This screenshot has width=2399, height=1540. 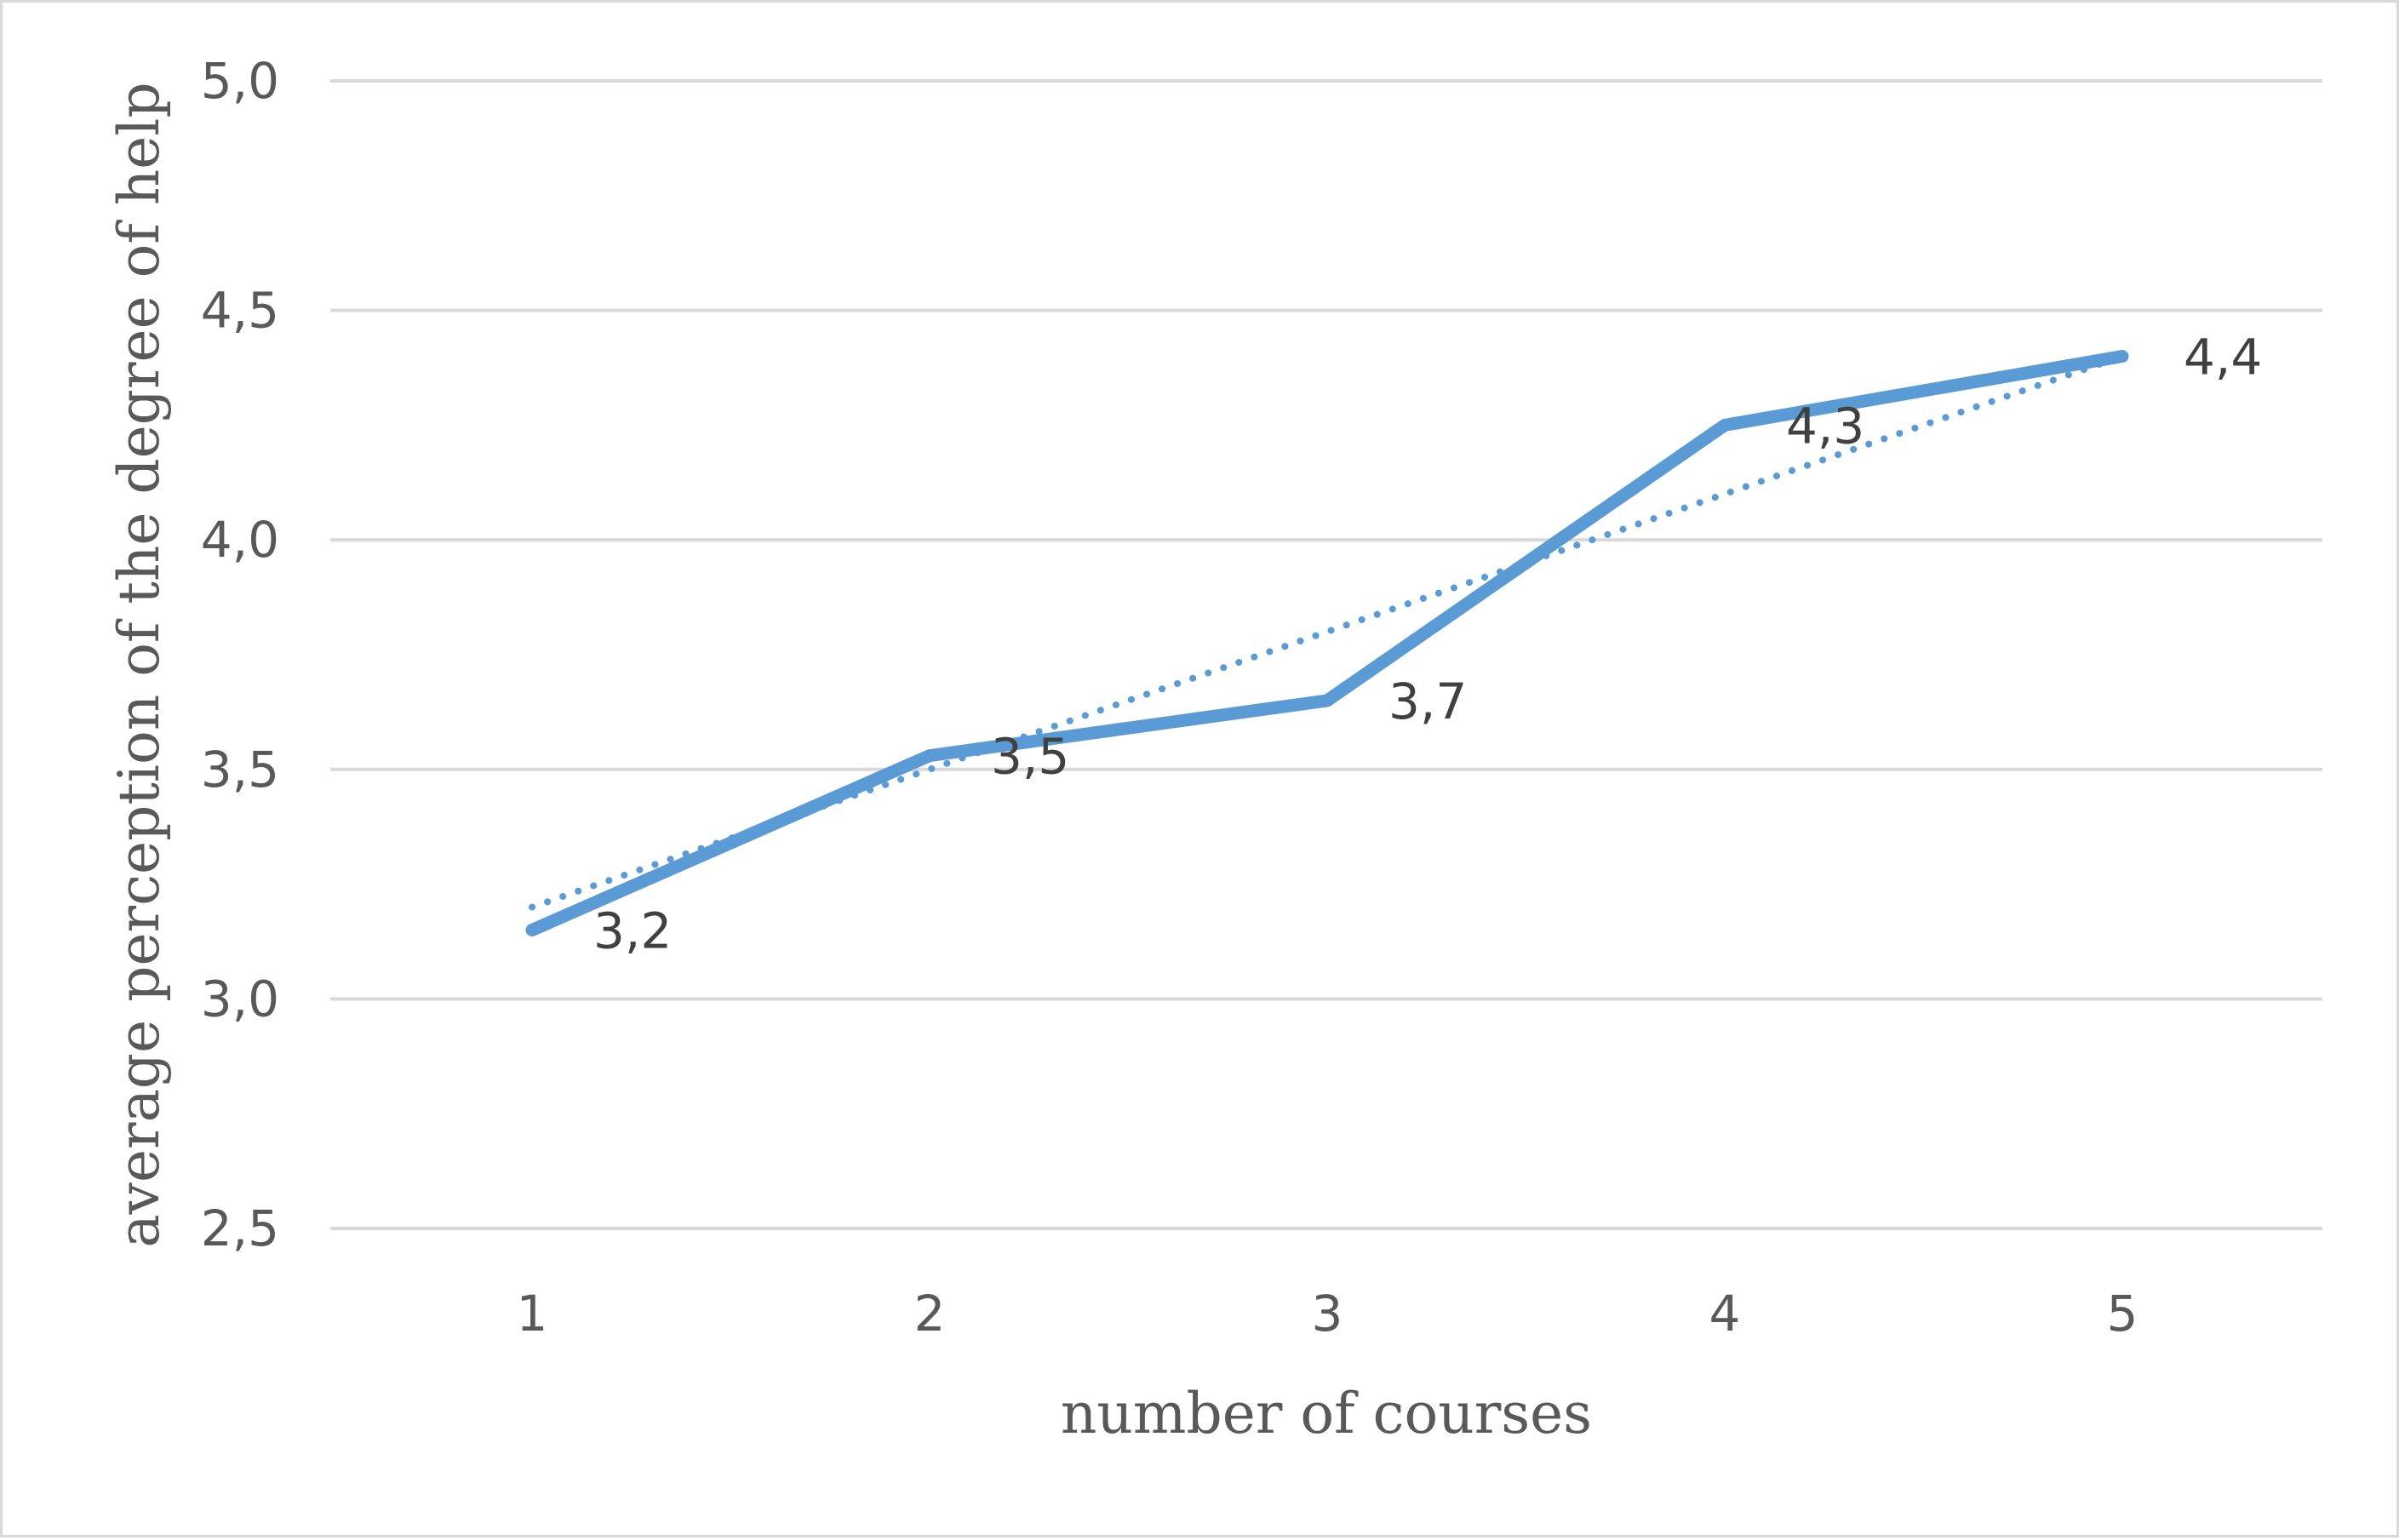 What do you see at coordinates (930, 1313) in the screenshot?
I see `x-tick-label: 2` at bounding box center [930, 1313].